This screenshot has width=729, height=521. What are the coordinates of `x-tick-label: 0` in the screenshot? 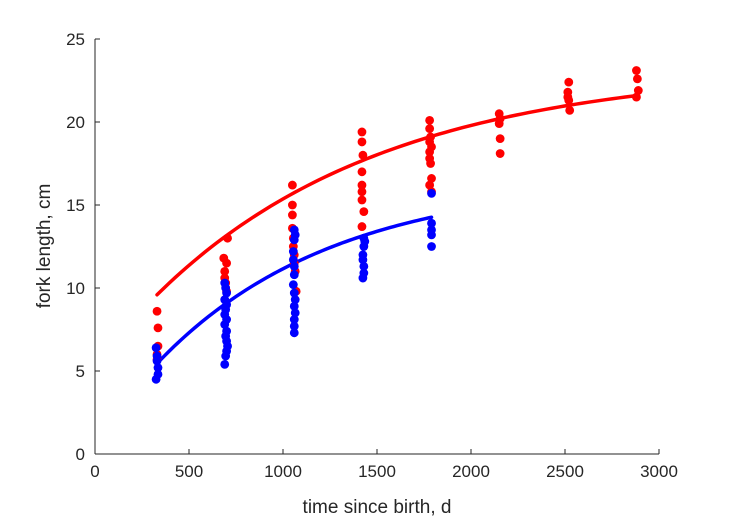 It's located at (94, 471).